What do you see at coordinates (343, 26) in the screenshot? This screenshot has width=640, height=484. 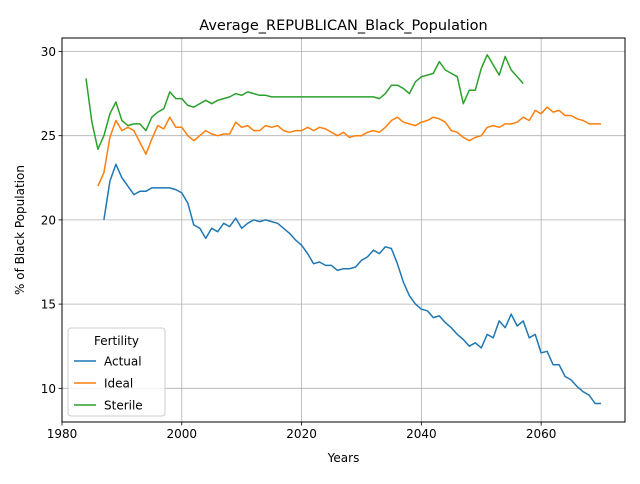 I see `chart-title: Average_REPUBLICAN_Black_Population` at bounding box center [343, 26].